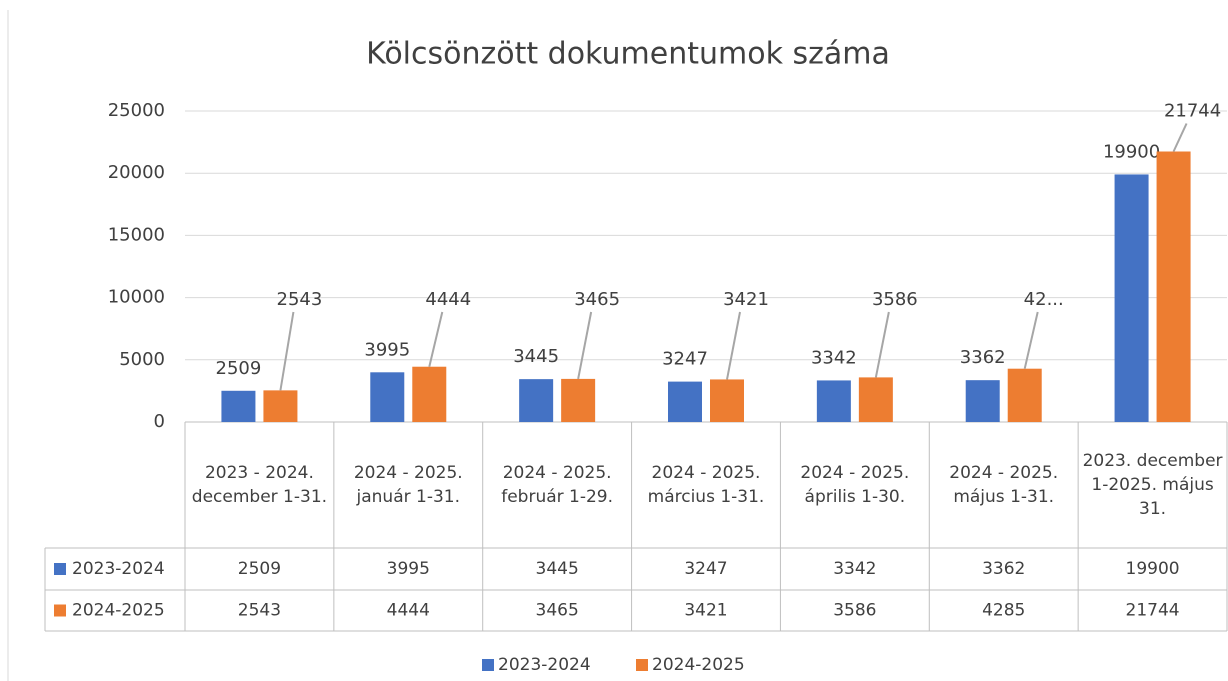 The width and height of the screenshot is (1228, 681). I want to click on table-value: 4444, so click(408, 611).